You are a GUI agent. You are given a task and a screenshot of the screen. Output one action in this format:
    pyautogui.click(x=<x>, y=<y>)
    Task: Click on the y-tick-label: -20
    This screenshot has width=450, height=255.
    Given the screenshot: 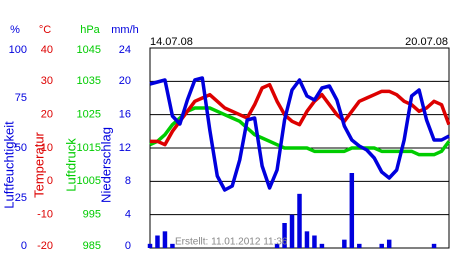 What is the action you would take?
    pyautogui.click(x=45, y=245)
    